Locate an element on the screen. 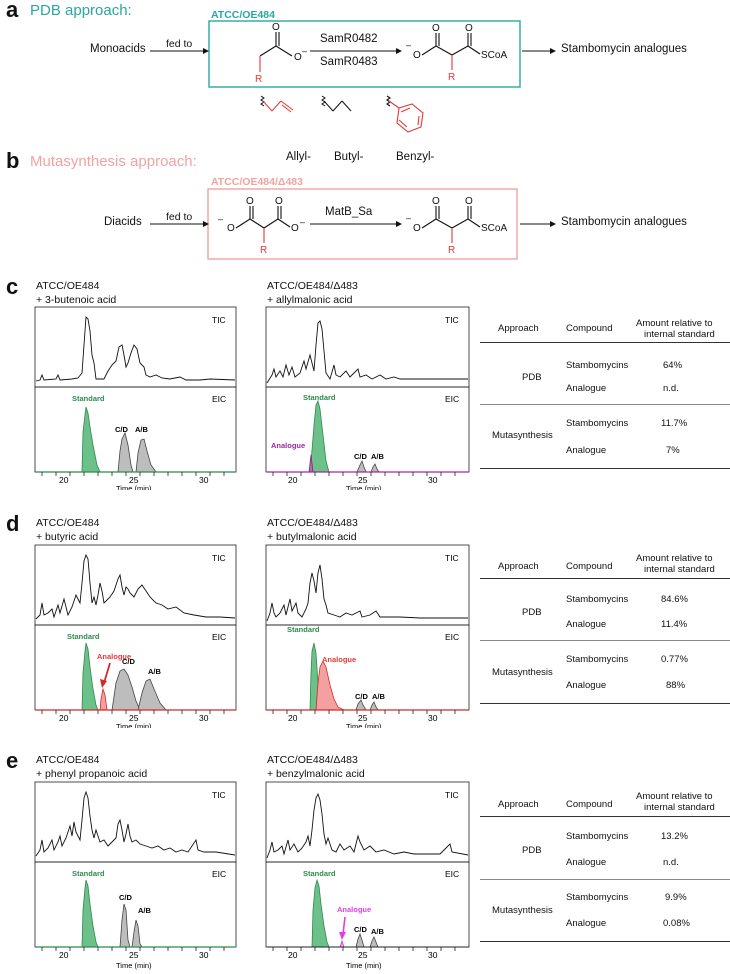 The image size is (730, 974). table-c-header-approach: Approach is located at coordinates (518, 328).